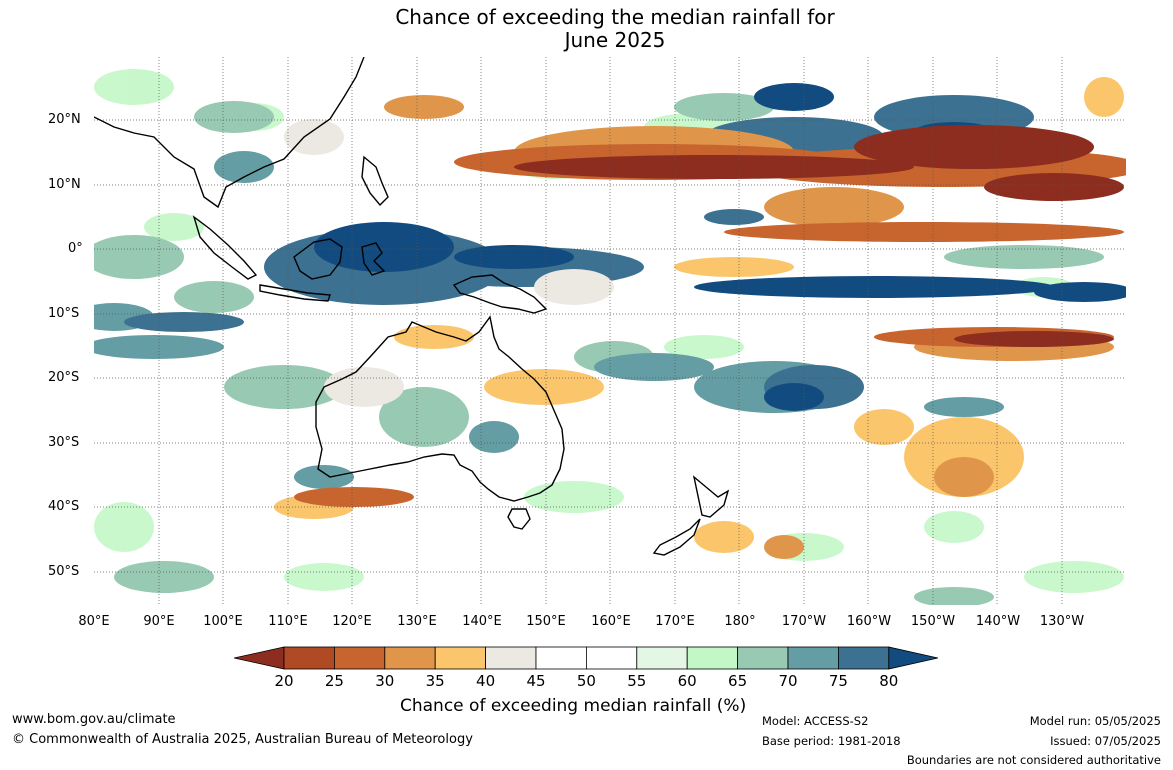 This screenshot has height=770, width=1173. Describe the element at coordinates (788, 681) in the screenshot. I see `colorbar-tick-label: 70` at that location.